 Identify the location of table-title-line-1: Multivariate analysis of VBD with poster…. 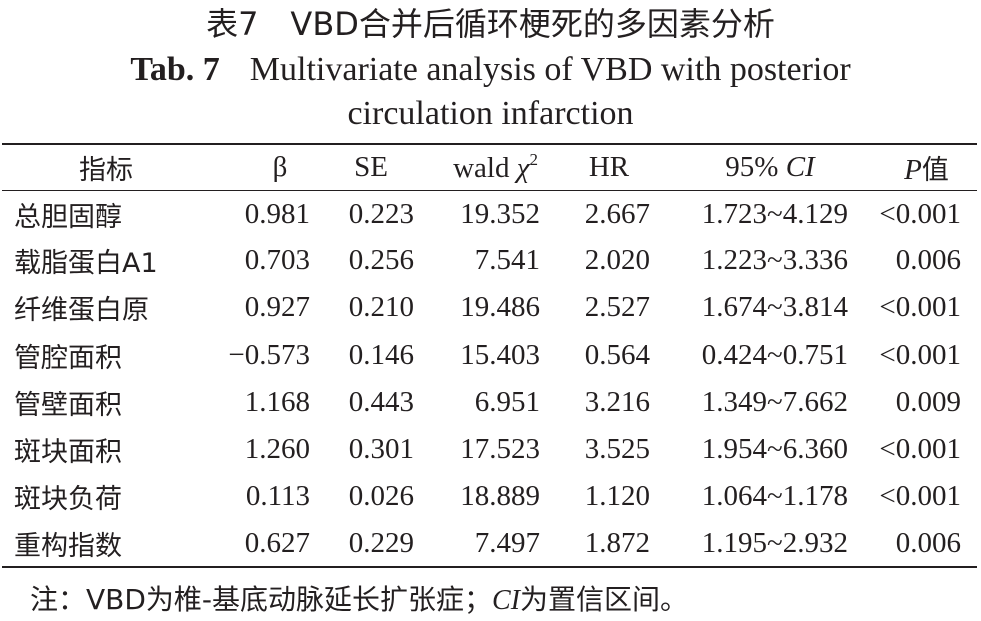
(550, 69).